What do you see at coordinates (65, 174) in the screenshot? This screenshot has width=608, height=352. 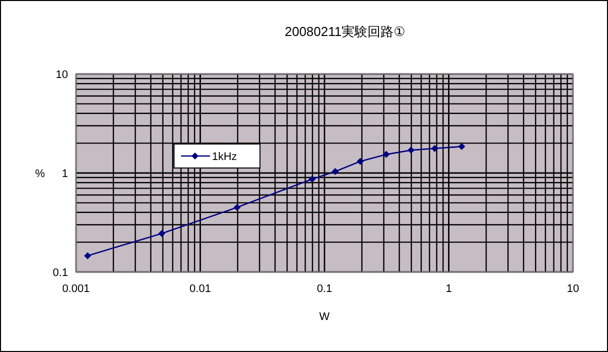 I see `y-tick-label: 1` at bounding box center [65, 174].